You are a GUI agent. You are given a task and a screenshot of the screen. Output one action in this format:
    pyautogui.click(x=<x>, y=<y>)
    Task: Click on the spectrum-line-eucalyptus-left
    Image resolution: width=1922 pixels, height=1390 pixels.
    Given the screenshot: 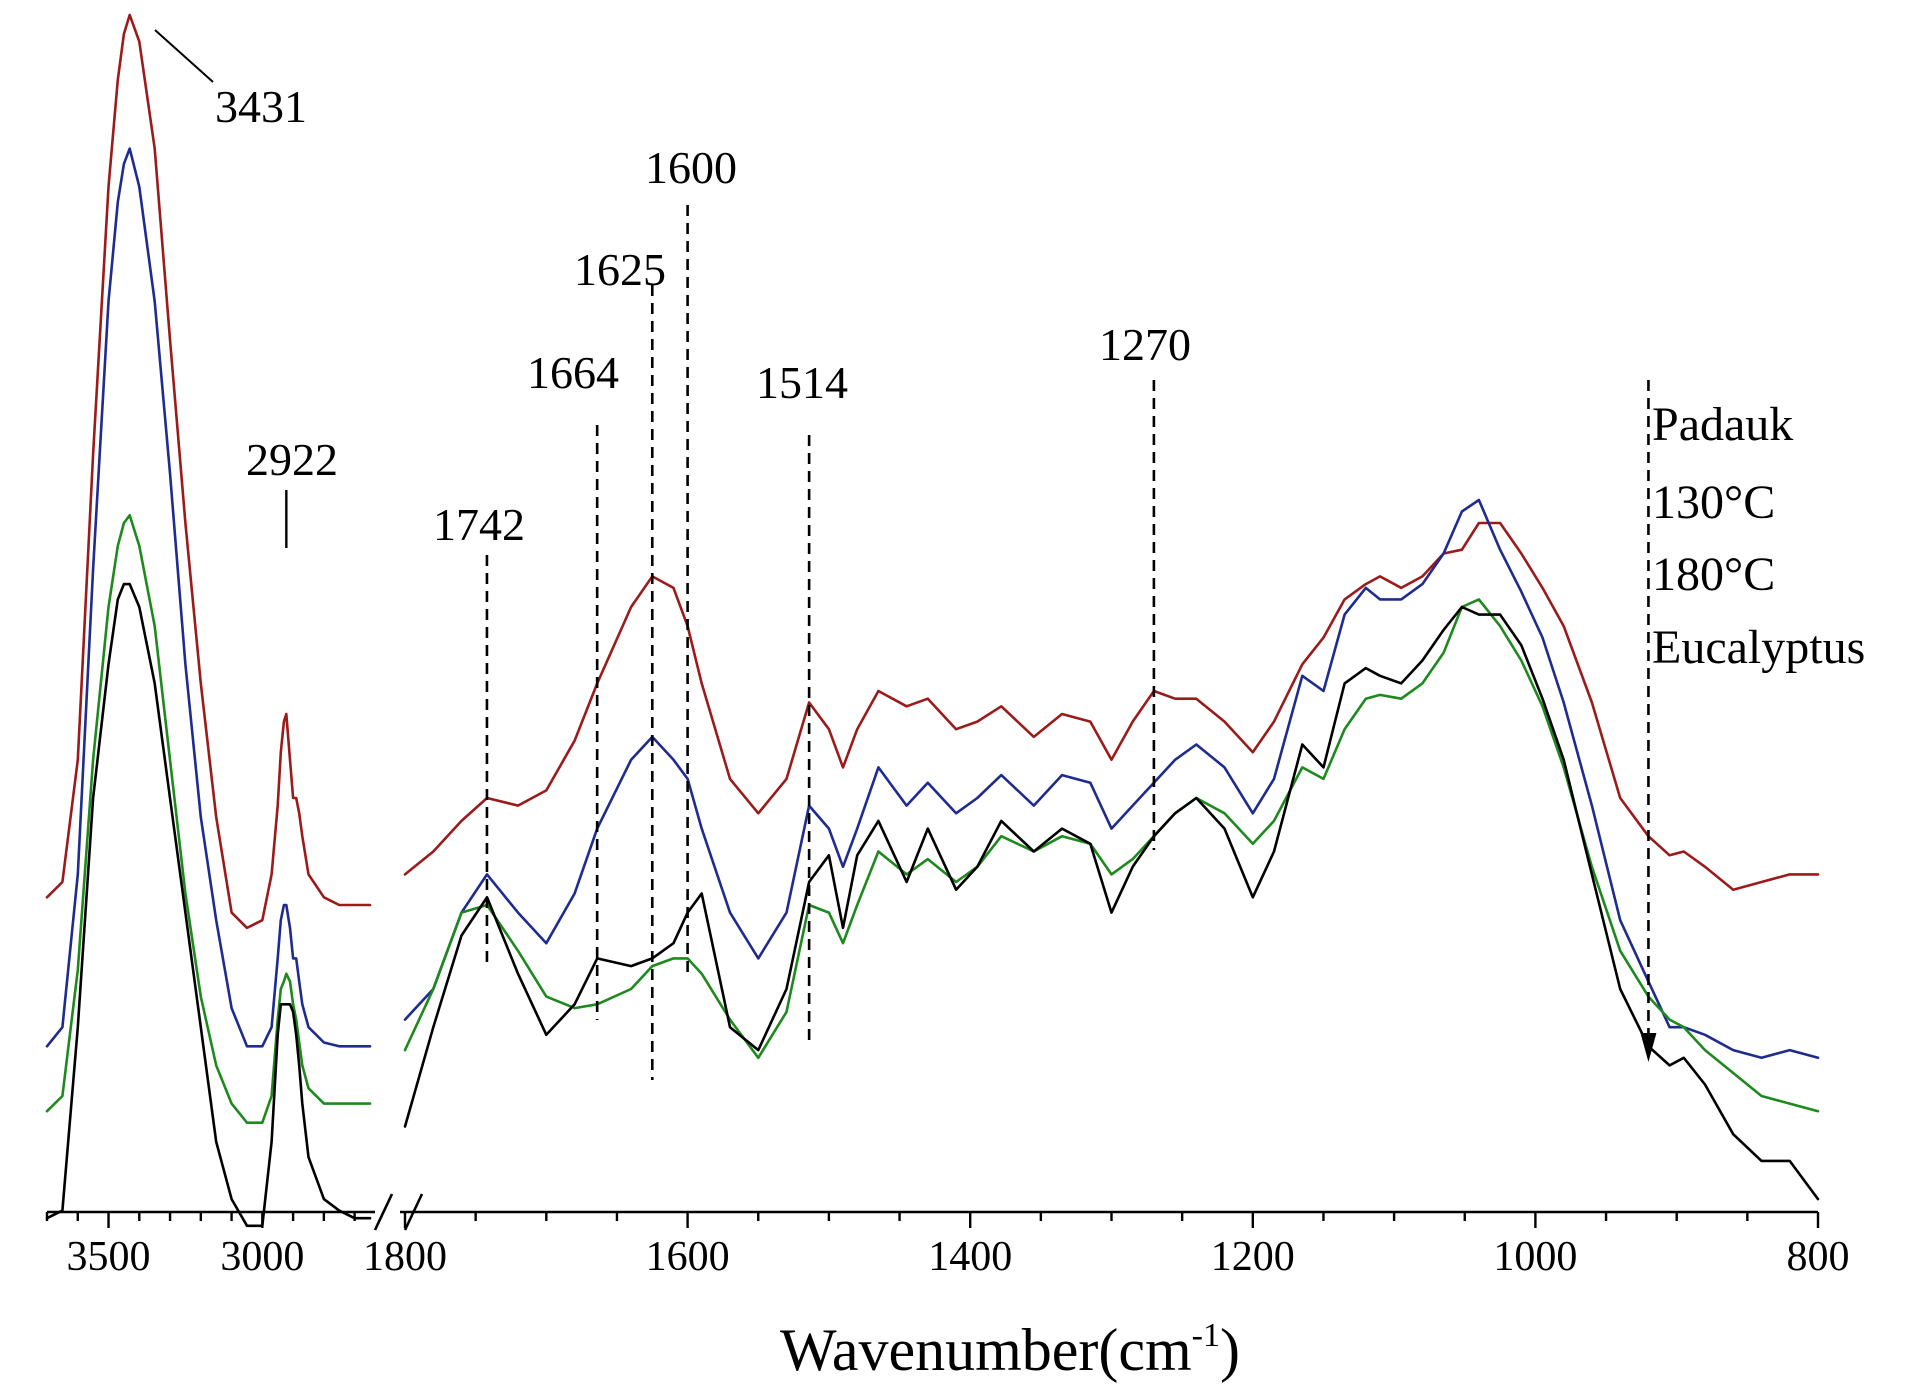 What is the action you would take?
    pyautogui.click(x=208, y=905)
    